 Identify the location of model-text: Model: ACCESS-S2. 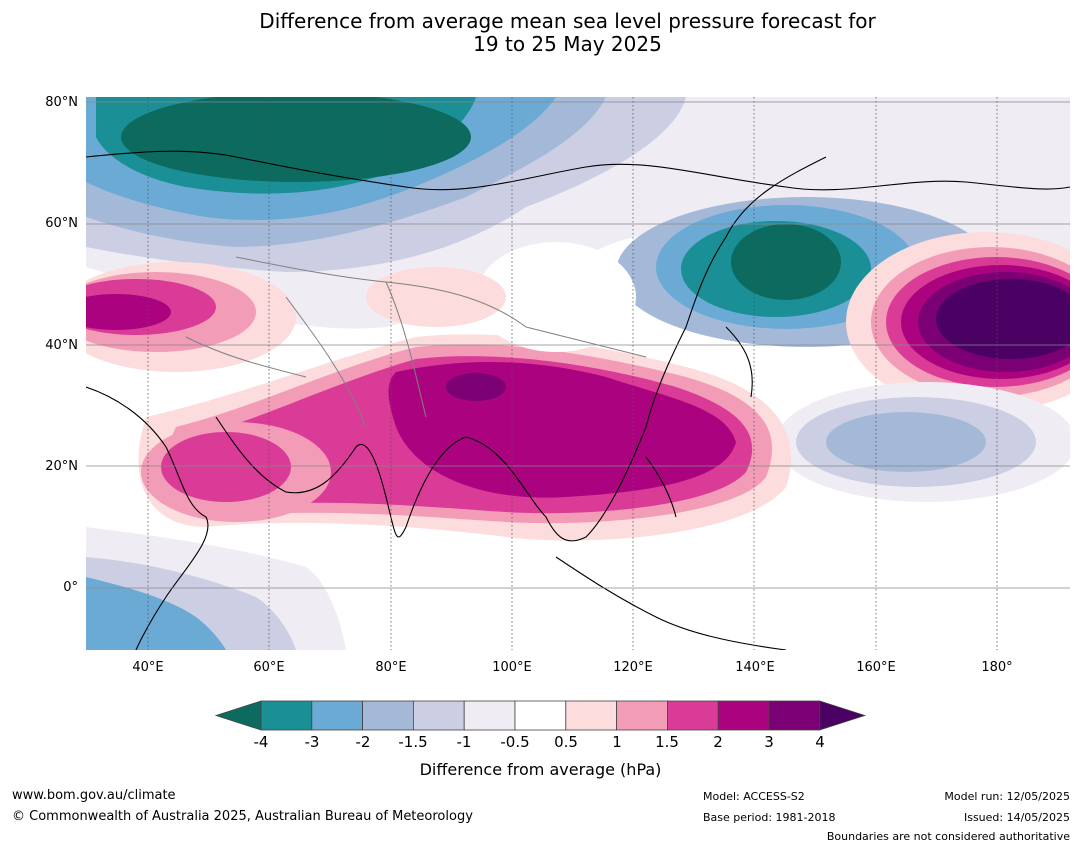
(754, 796).